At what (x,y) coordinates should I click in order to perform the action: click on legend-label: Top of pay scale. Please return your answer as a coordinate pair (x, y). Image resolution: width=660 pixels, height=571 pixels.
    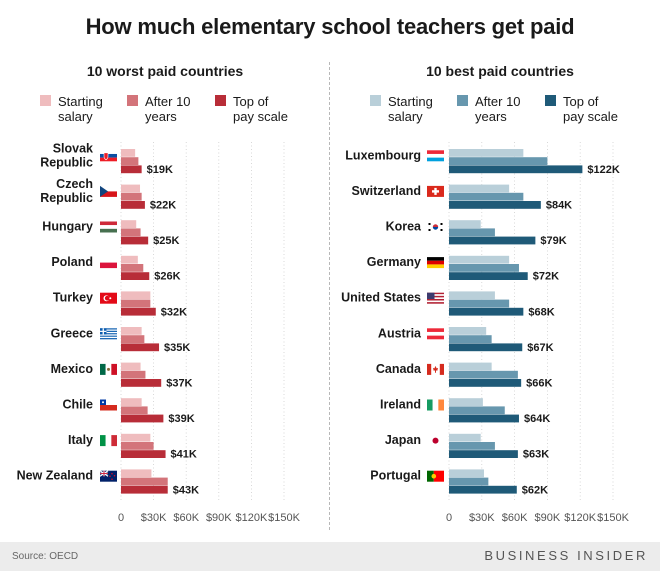
    Looking at the image, I should click on (590, 109).